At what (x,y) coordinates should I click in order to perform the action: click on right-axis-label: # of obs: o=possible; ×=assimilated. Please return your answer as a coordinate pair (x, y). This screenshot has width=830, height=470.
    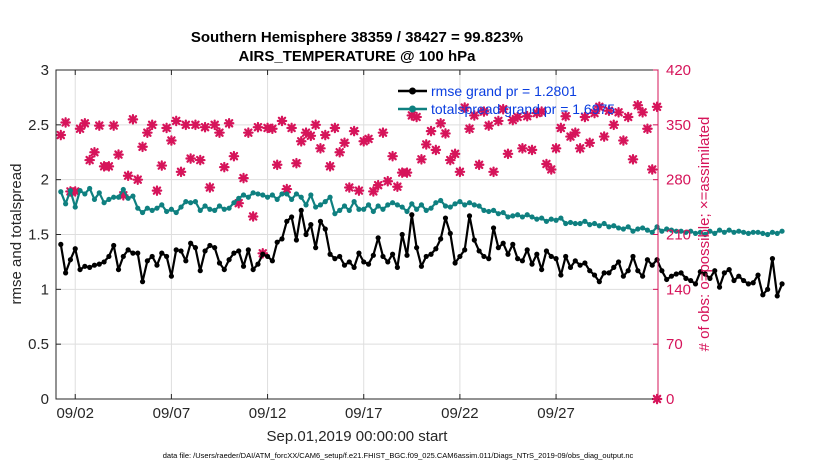
    Looking at the image, I should click on (704, 234).